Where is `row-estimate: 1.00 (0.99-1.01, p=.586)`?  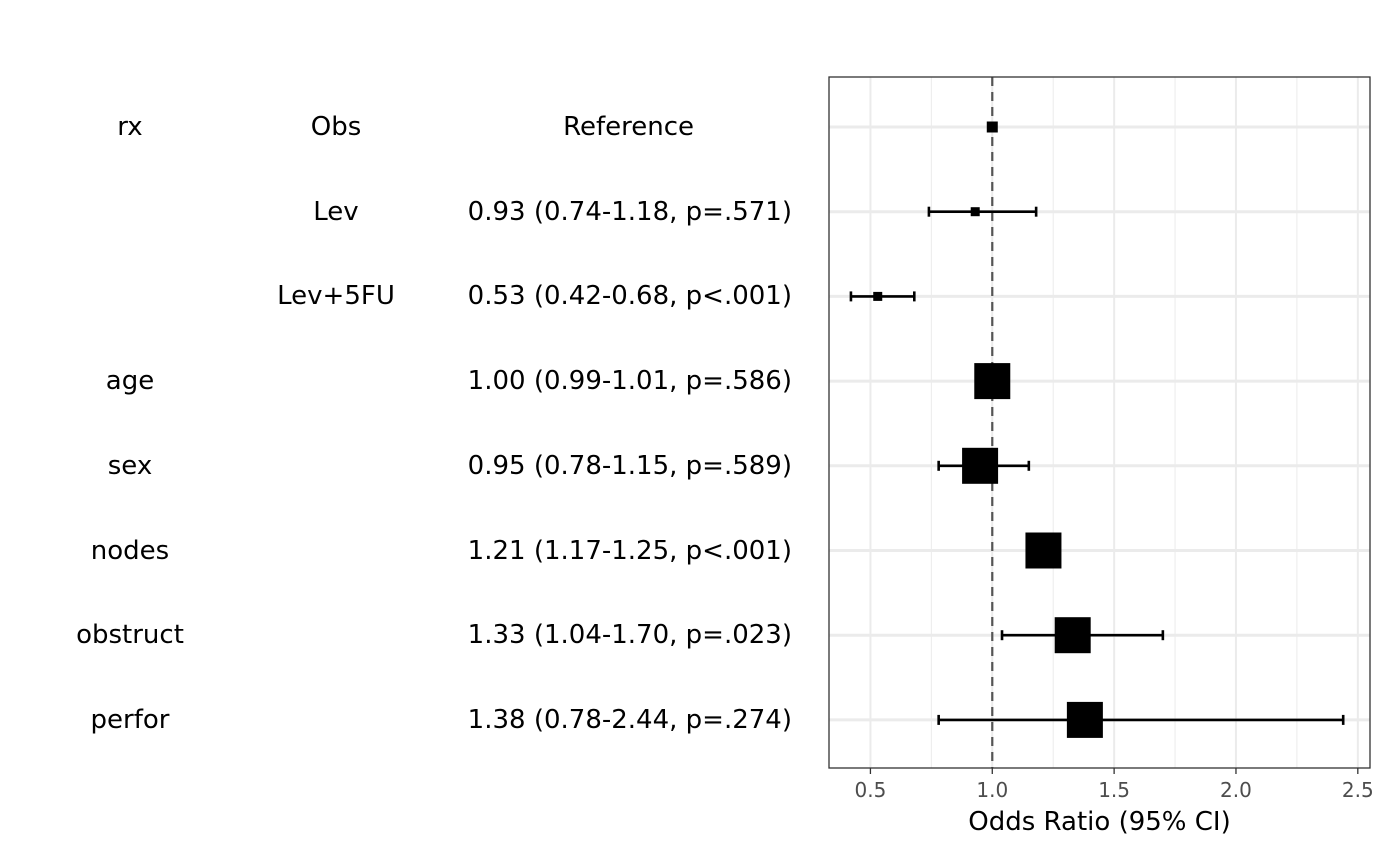 row-estimate: 1.00 (0.99-1.01, p=.586) is located at coordinates (629, 381).